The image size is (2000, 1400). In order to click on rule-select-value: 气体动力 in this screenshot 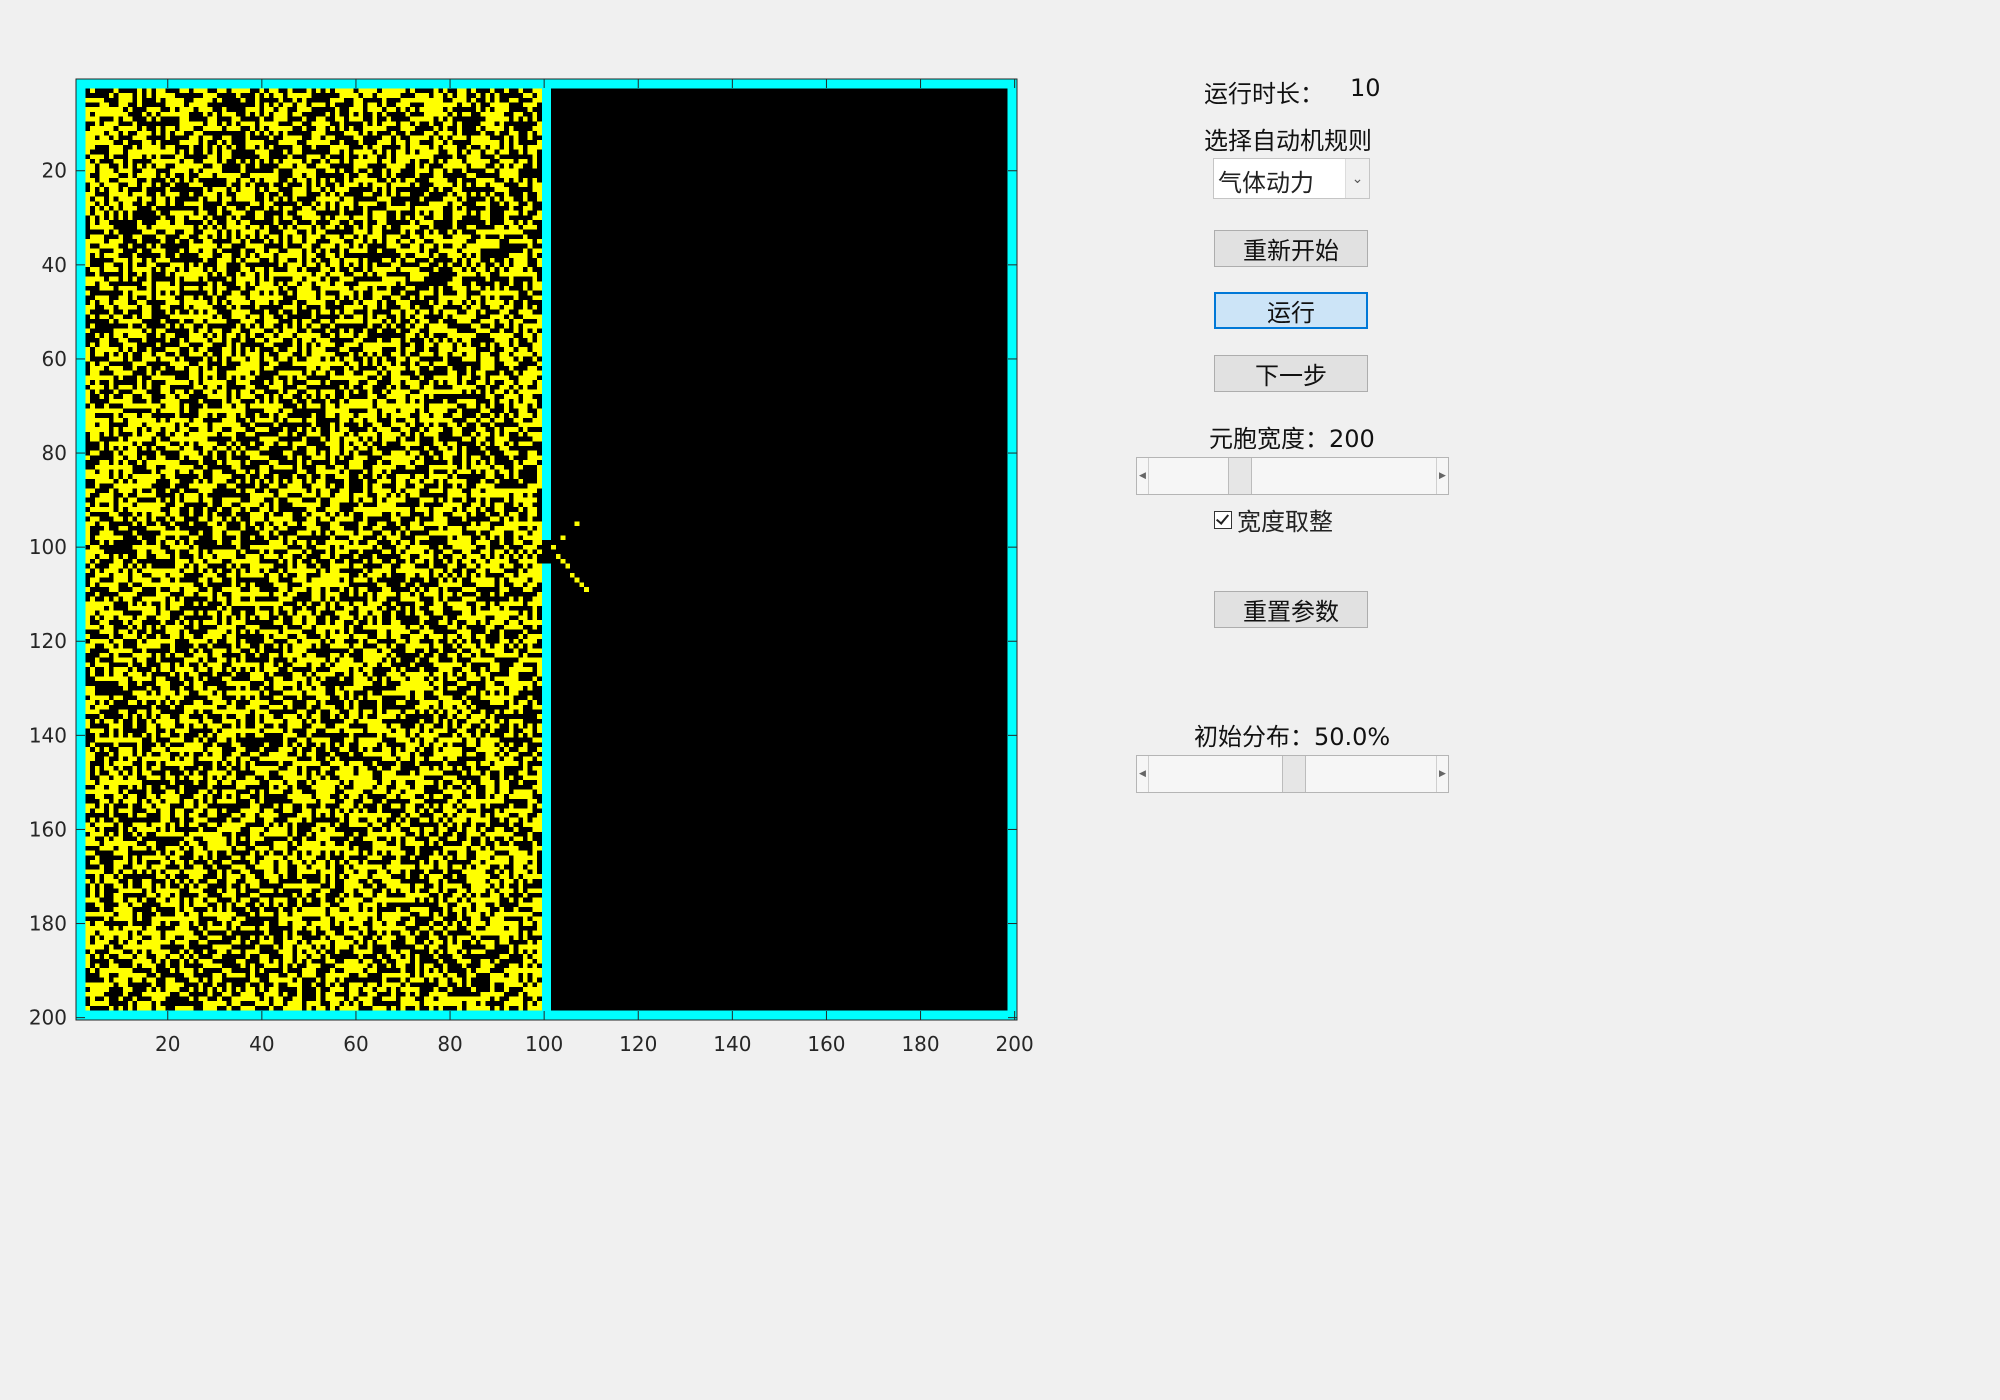, I will do `click(1266, 183)`.